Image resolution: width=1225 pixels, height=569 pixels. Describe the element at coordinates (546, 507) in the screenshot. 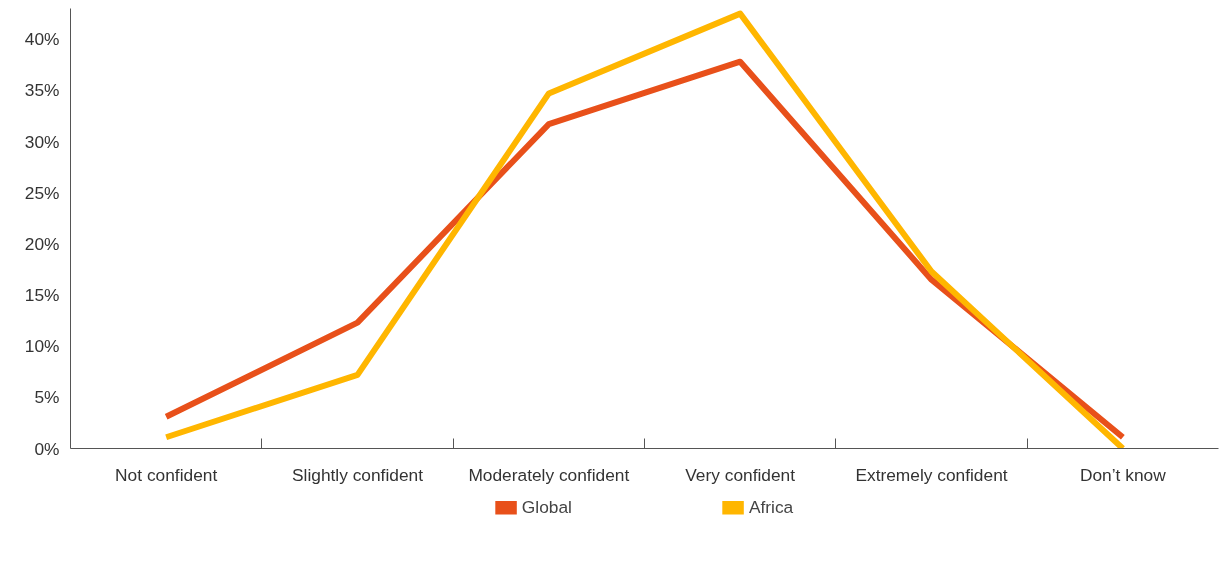

I see `legend-label: Global` at that location.